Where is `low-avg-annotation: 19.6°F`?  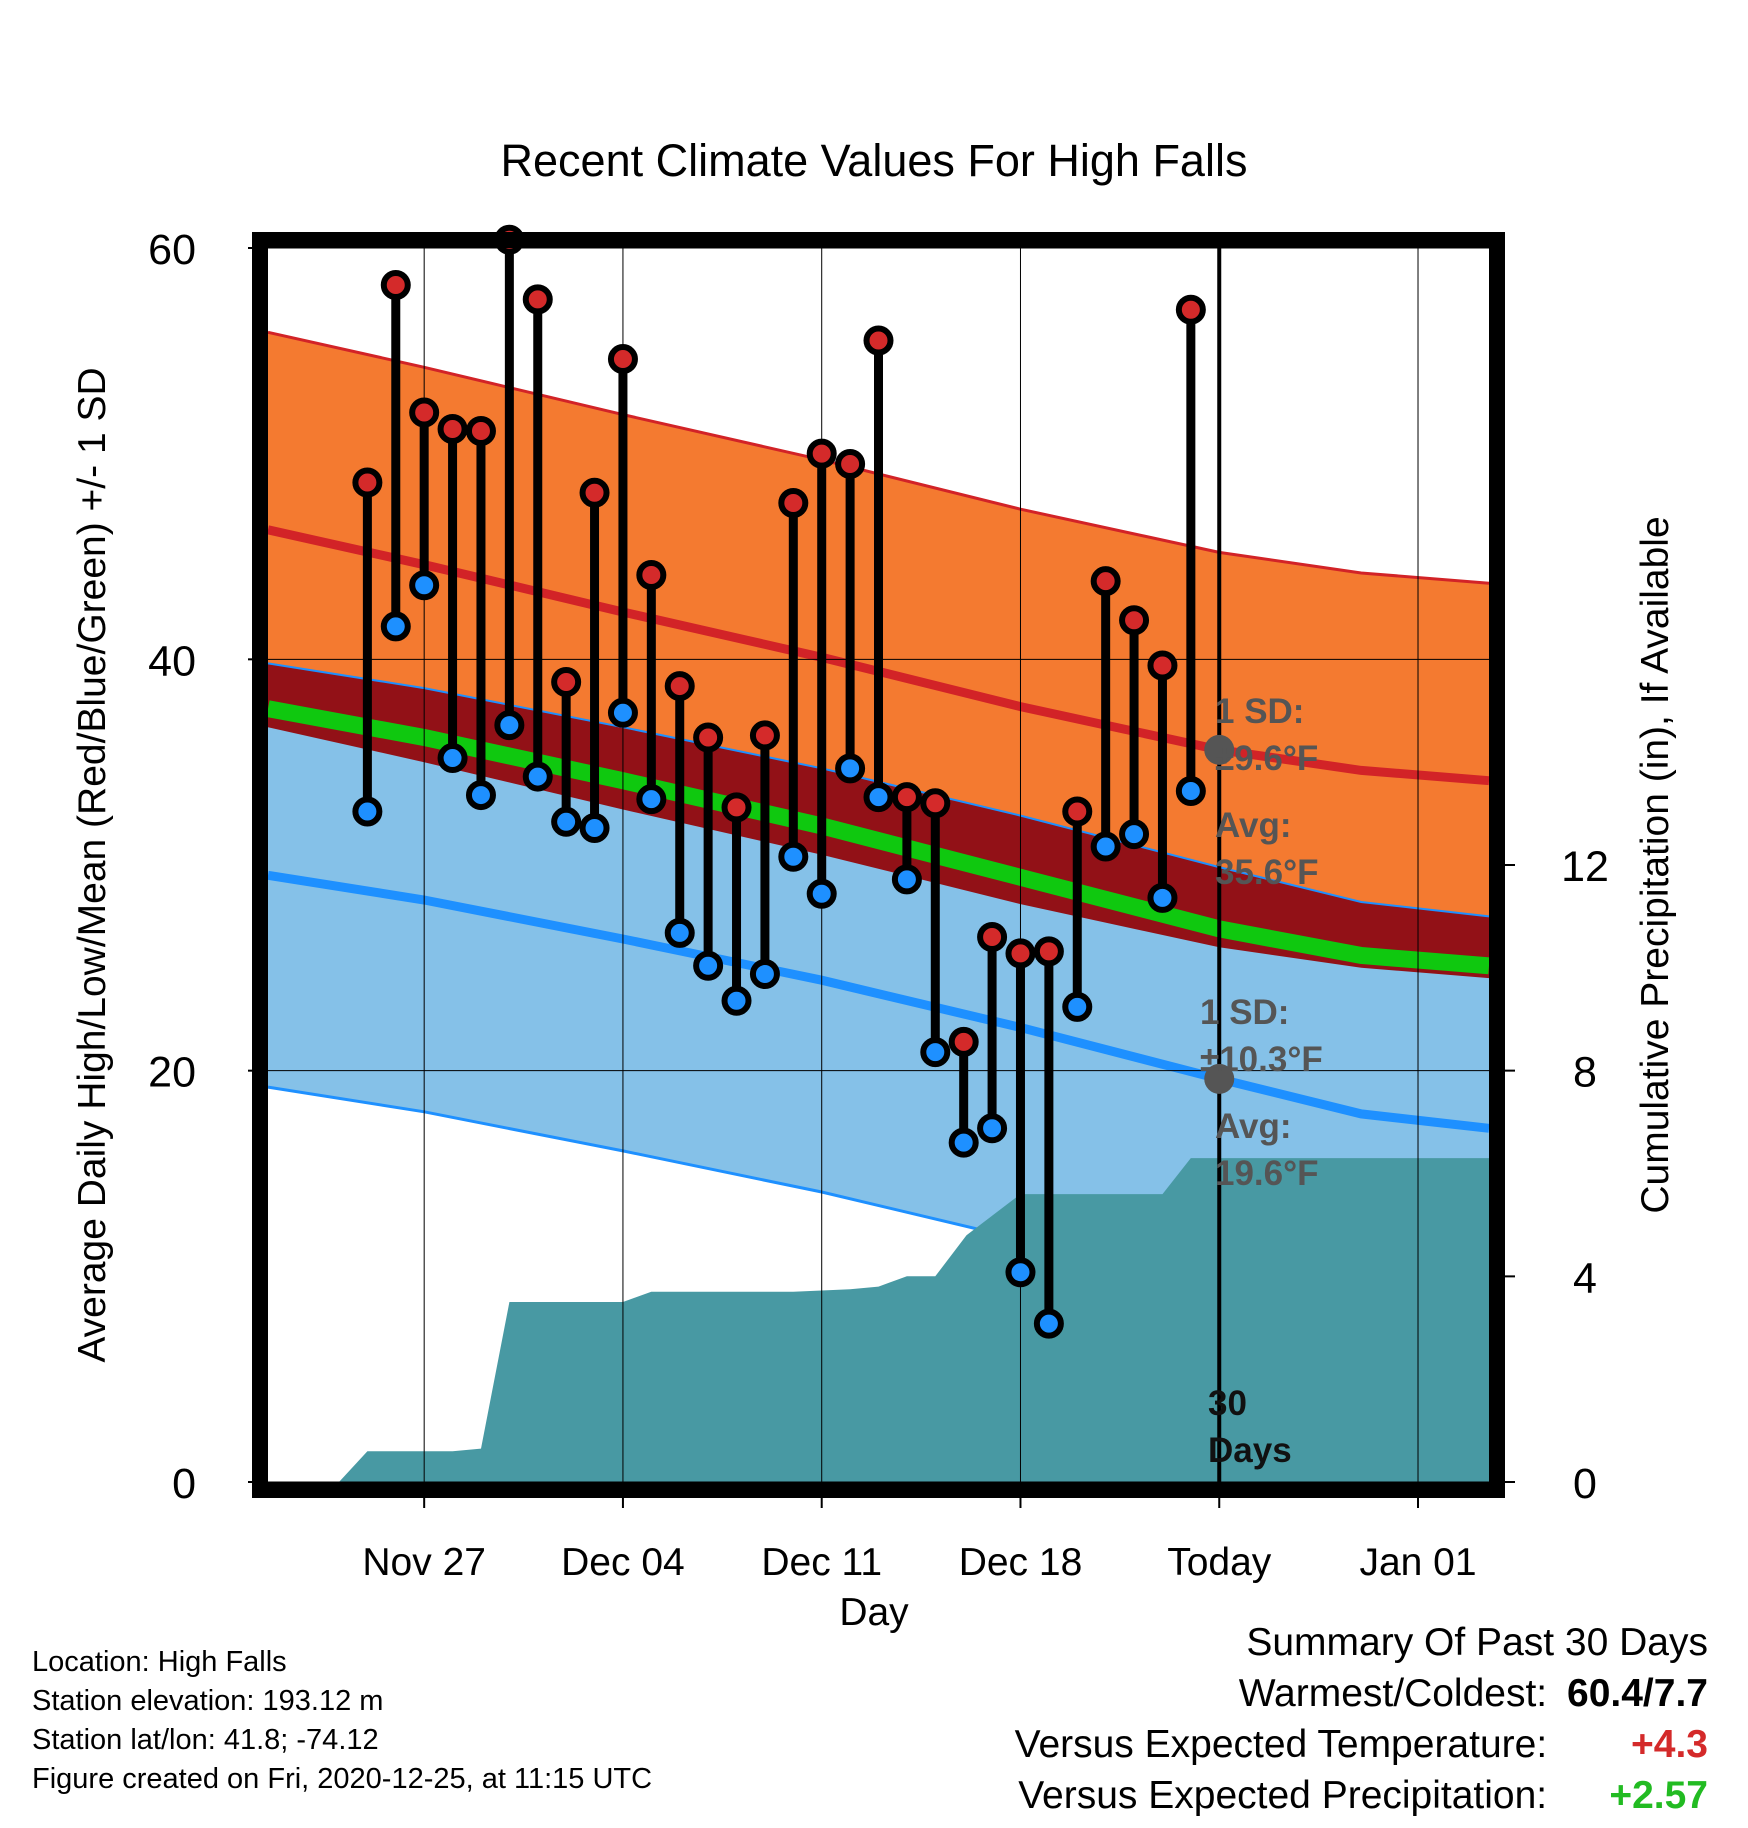 low-avg-annotation: 19.6°F is located at coordinates (1267, 1173).